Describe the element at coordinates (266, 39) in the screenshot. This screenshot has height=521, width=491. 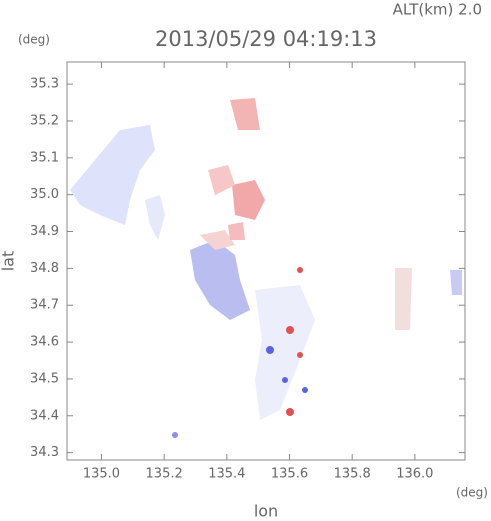
I see `chart-title: 2013/05/29 04:19:13` at that location.